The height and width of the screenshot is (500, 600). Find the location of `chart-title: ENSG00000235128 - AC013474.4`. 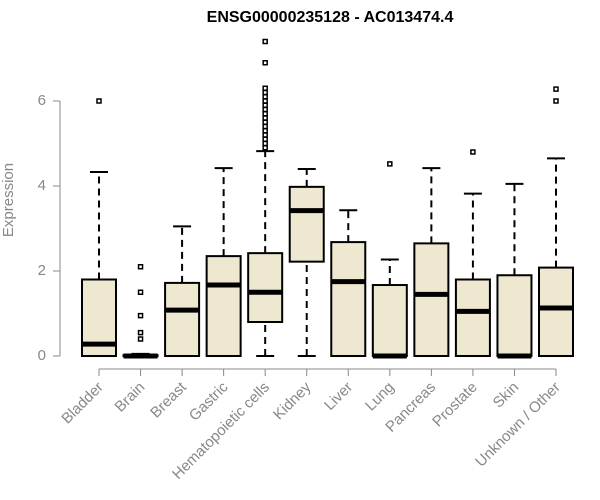

chart-title: ENSG00000235128 - AC013474.4 is located at coordinates (330, 17).